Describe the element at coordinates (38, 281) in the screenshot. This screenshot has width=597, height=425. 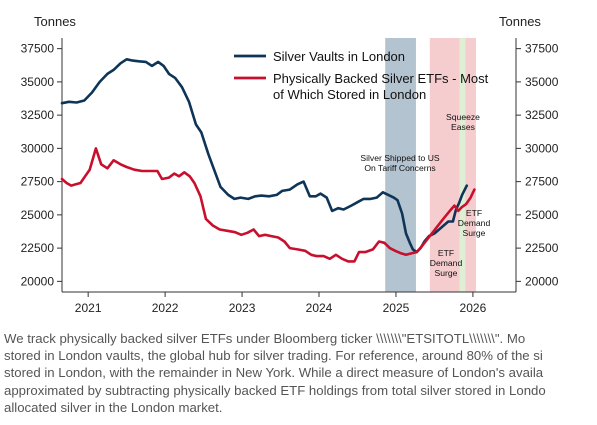
I see `left-y-tick-label: 20000` at that location.